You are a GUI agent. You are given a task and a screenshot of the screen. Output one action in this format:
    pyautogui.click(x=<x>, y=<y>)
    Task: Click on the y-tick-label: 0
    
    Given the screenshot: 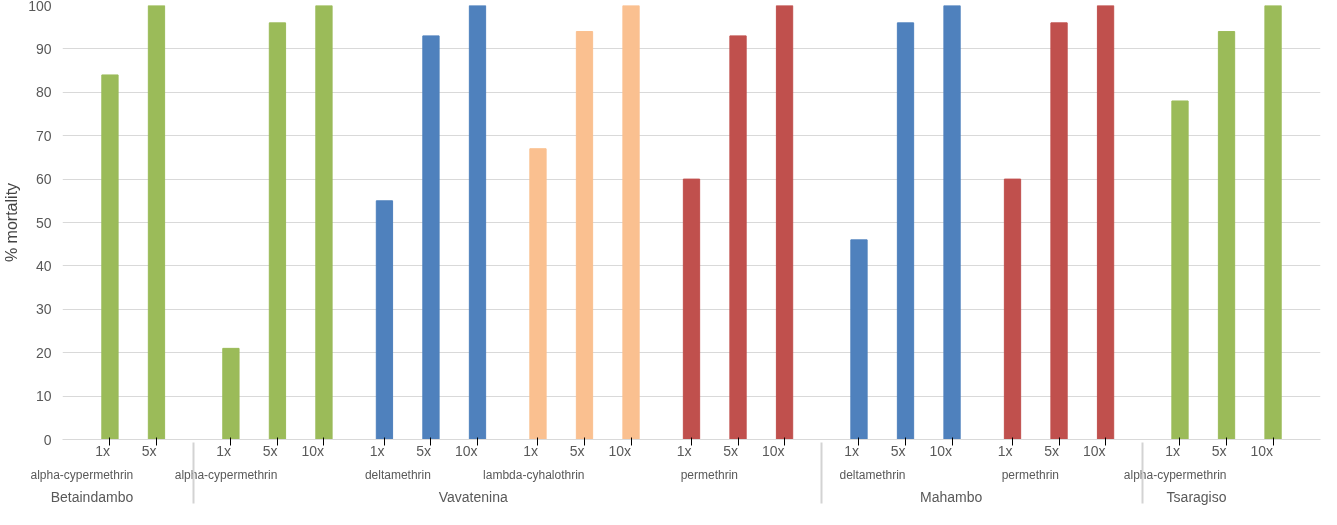 What is the action you would take?
    pyautogui.click(x=47, y=439)
    